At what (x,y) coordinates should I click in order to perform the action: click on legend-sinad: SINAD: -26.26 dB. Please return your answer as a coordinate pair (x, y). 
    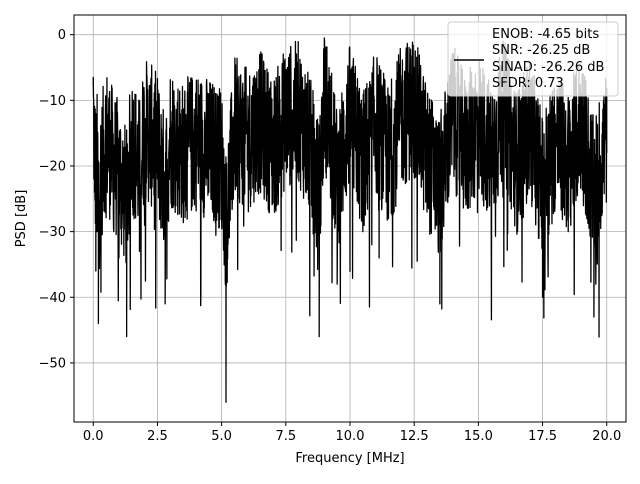
    Looking at the image, I should click on (548, 67).